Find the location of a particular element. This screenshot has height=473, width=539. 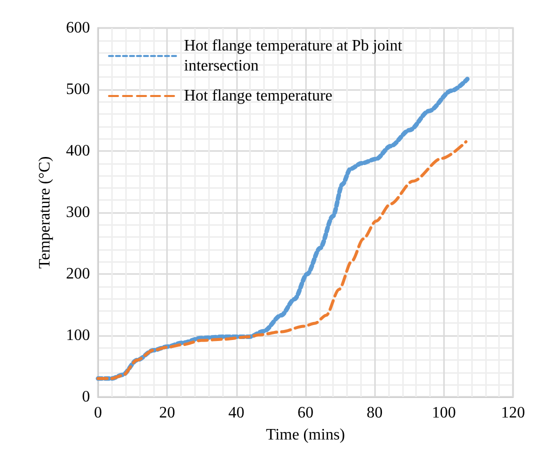

x-tick-label: 100 is located at coordinates (444, 413).